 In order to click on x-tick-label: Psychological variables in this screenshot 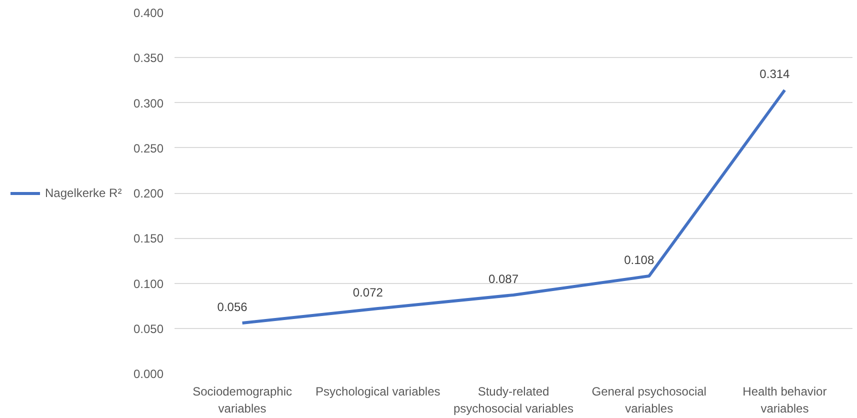, I will do `click(378, 391)`.